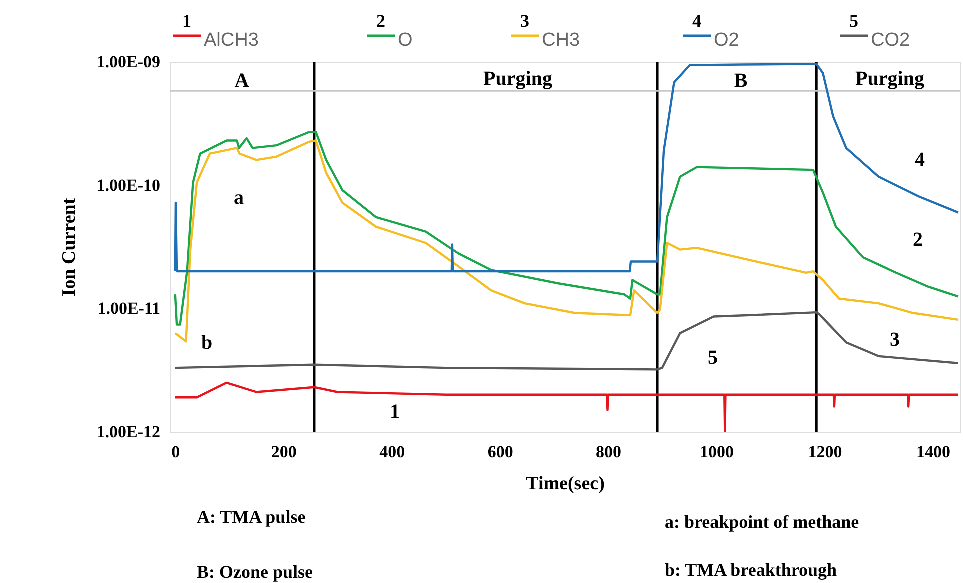 The width and height of the screenshot is (963, 583). I want to click on annotation: 2, so click(918, 240).